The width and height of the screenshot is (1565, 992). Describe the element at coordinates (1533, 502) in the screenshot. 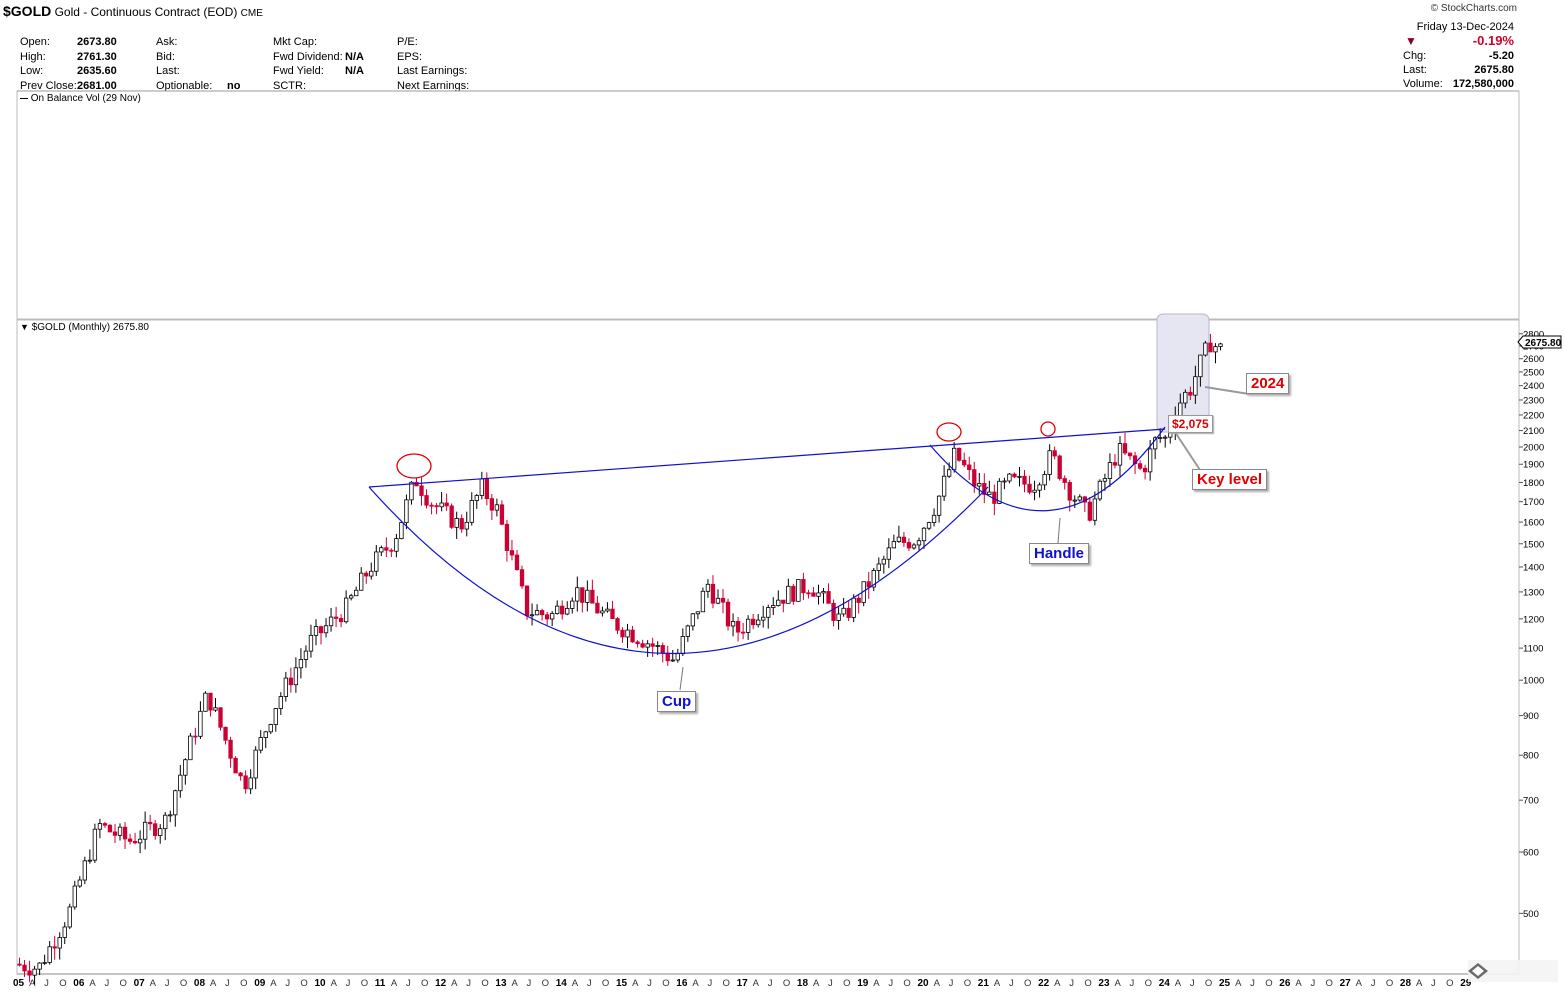

I see `y-tick-label: 1700` at that location.